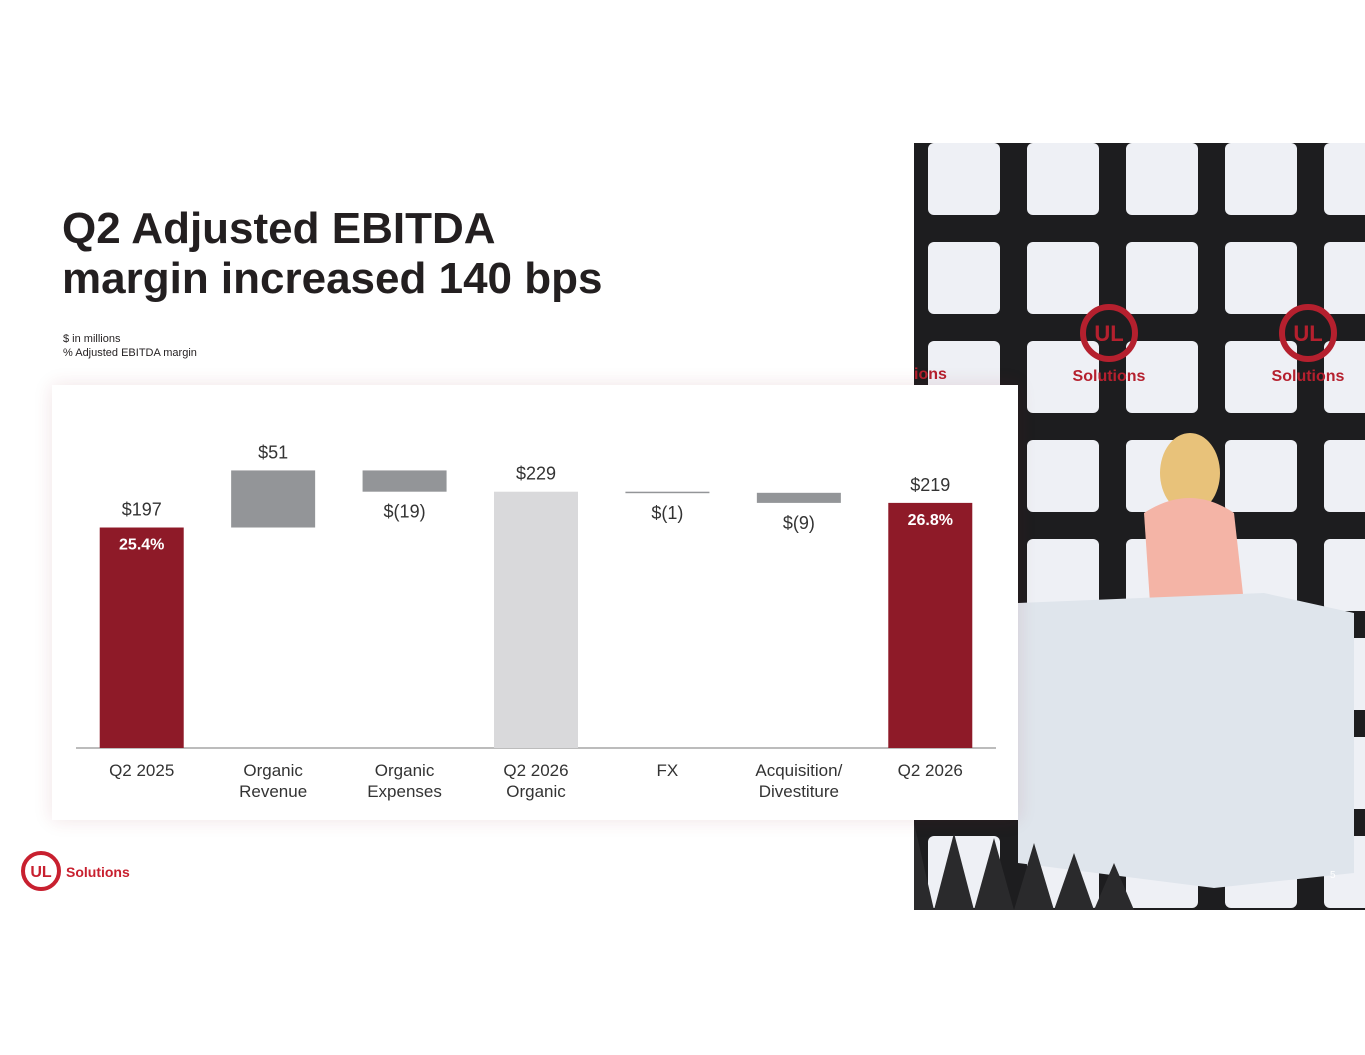 The width and height of the screenshot is (1365, 1055). What do you see at coordinates (1333, 875) in the screenshot?
I see `page-number: 5` at bounding box center [1333, 875].